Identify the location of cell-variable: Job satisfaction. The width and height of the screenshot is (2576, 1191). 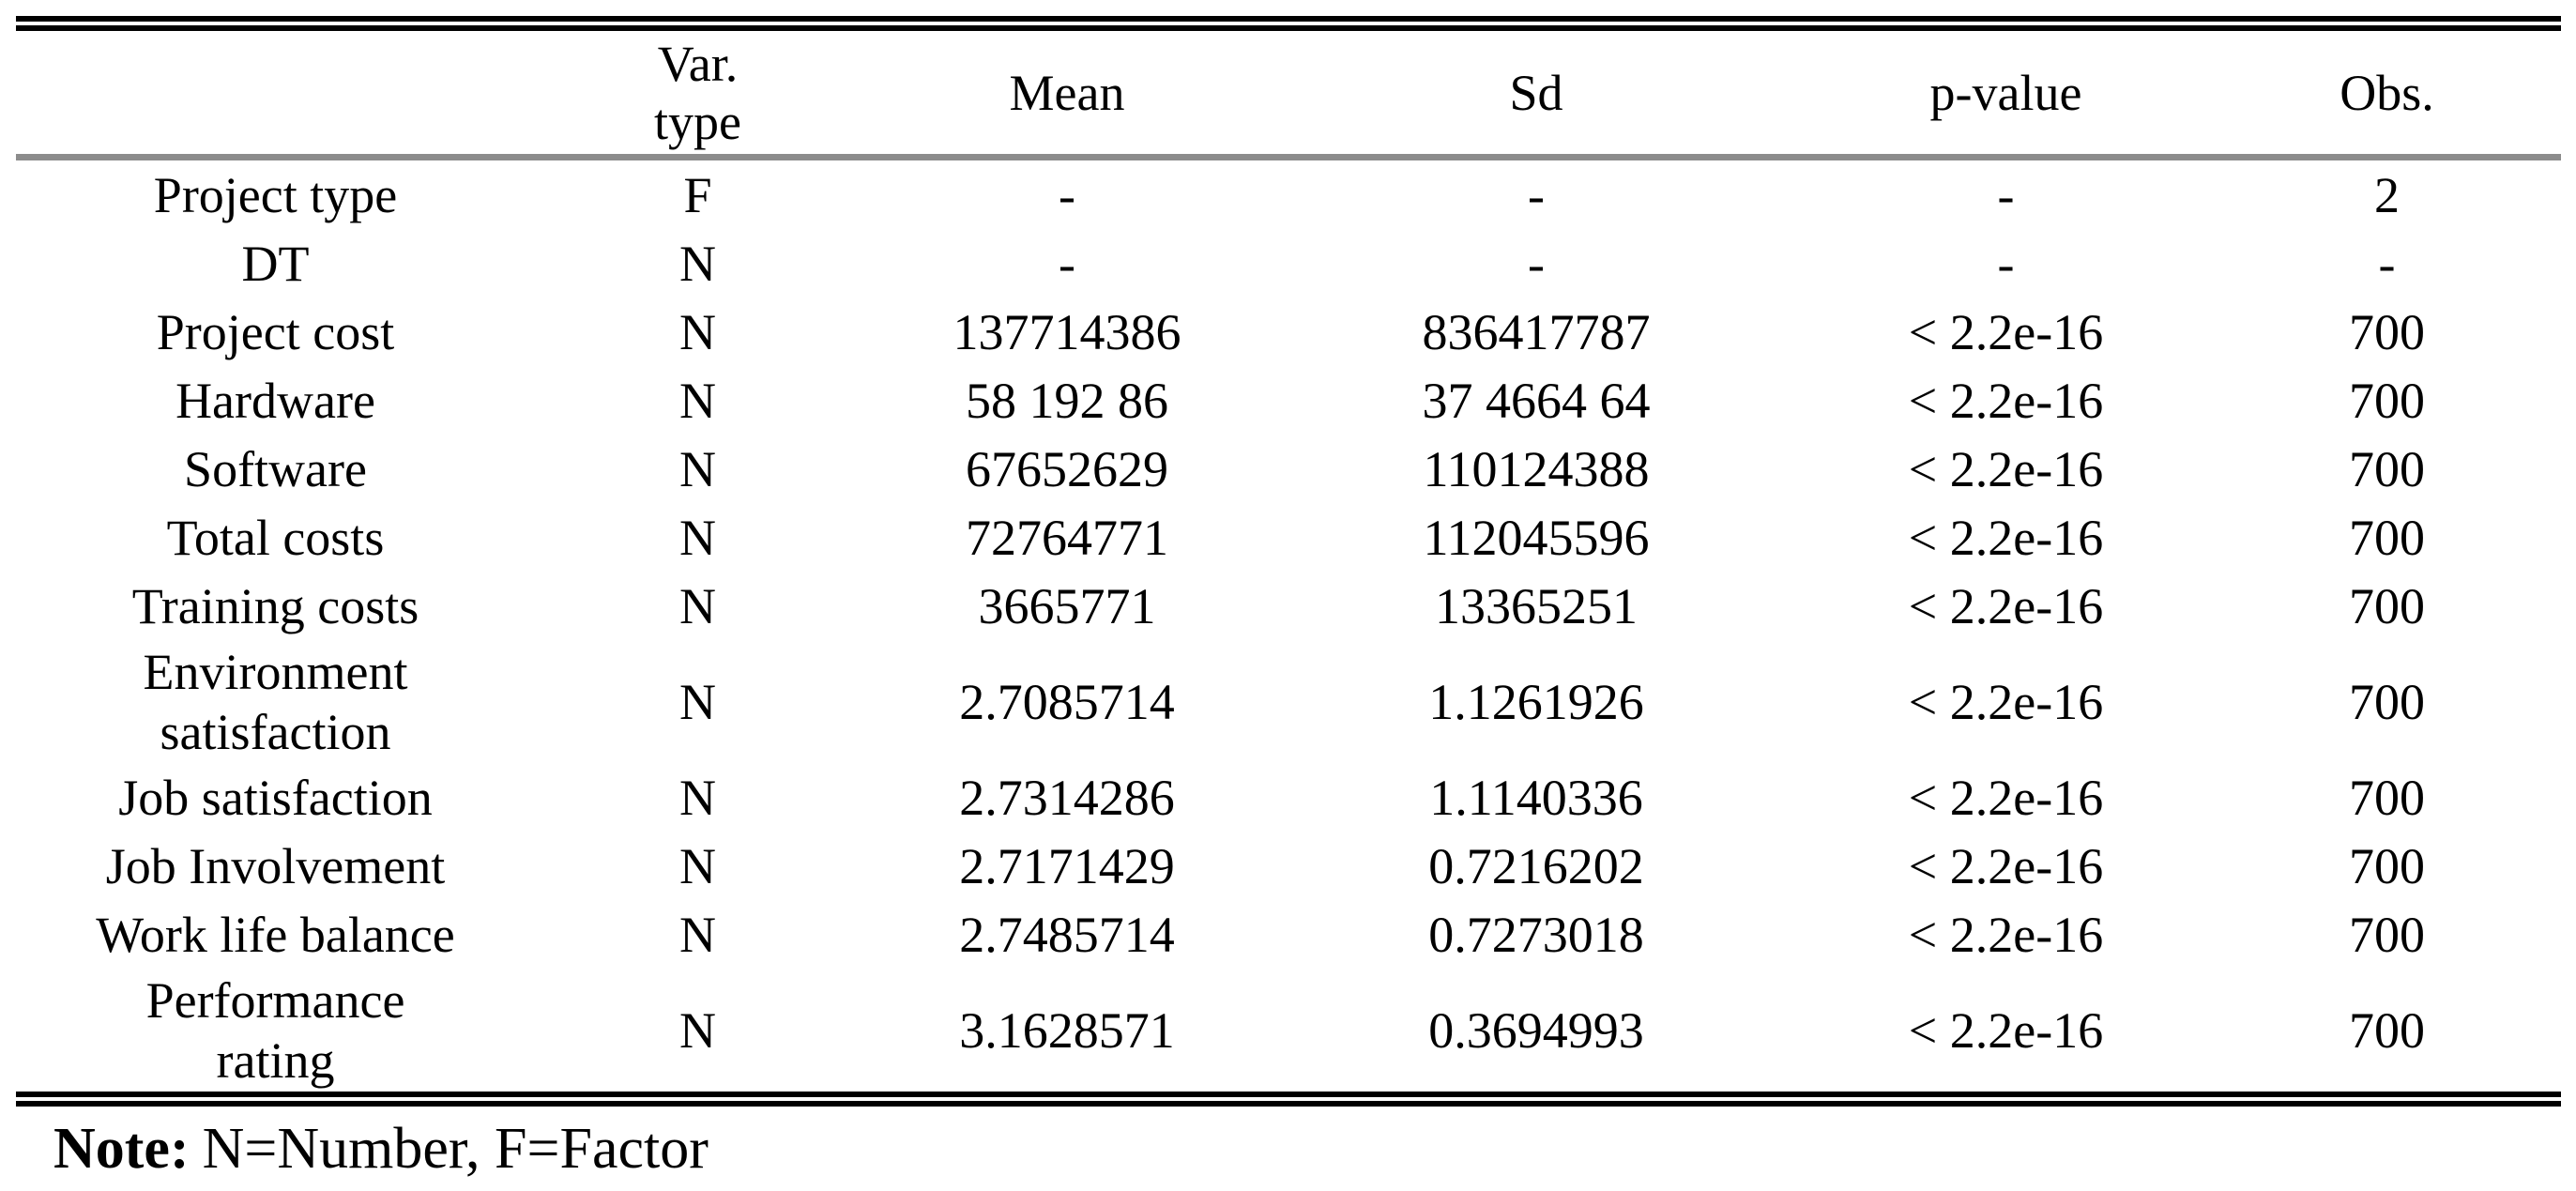
(275, 798).